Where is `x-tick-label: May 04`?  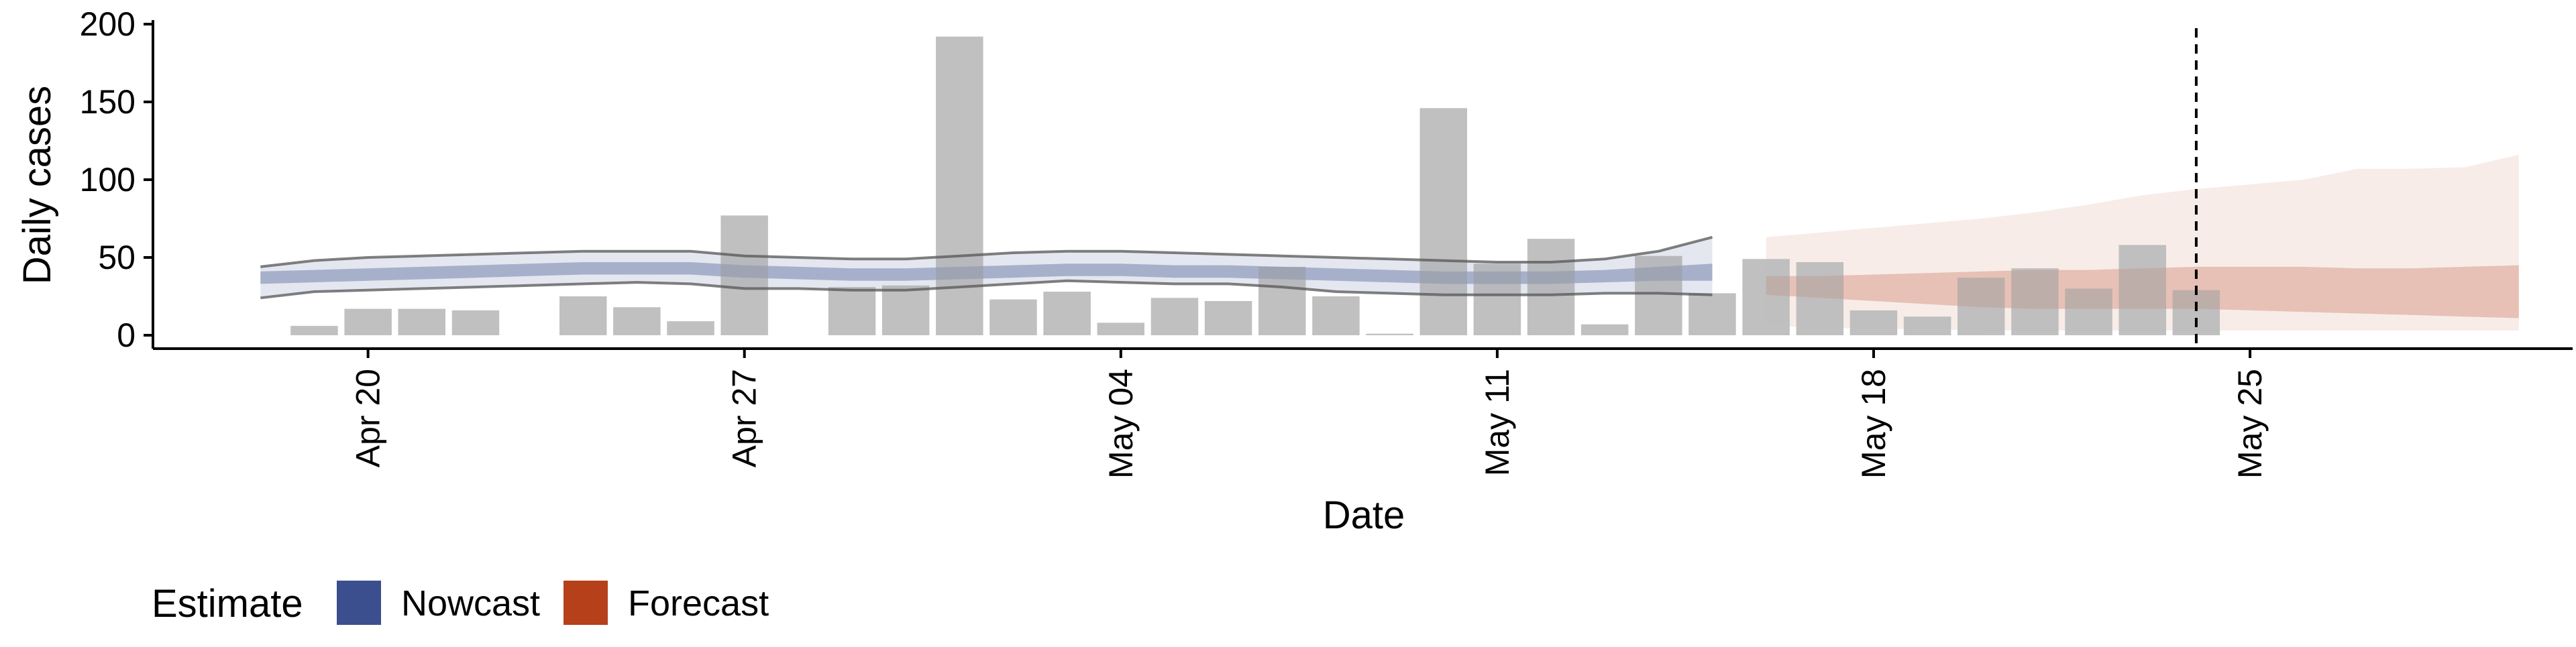
x-tick-label: May 04 is located at coordinates (1121, 424).